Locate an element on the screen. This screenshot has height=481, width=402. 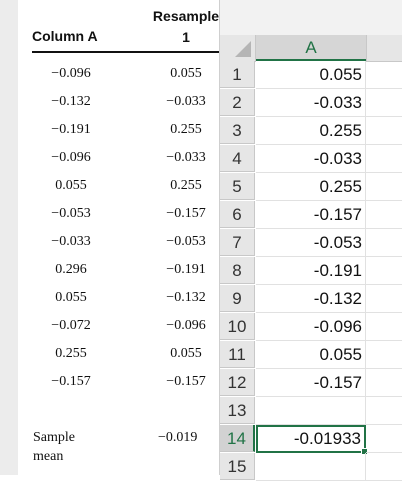
select-all-button is located at coordinates (238, 48).